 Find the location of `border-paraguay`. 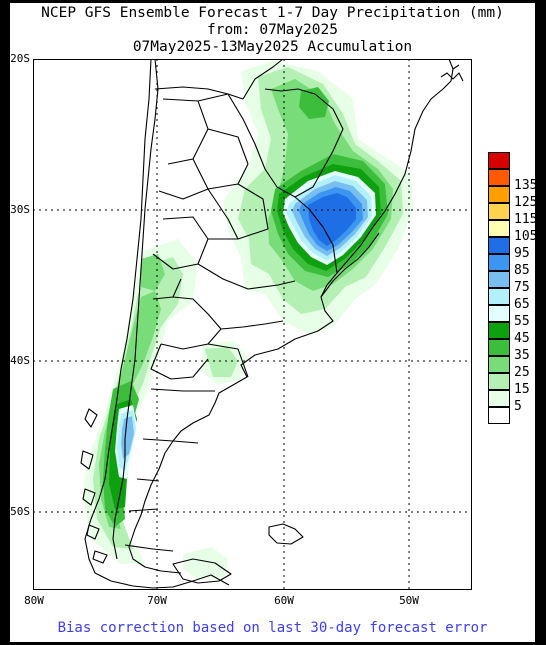

border-paraguay is located at coordinates (285, 143).